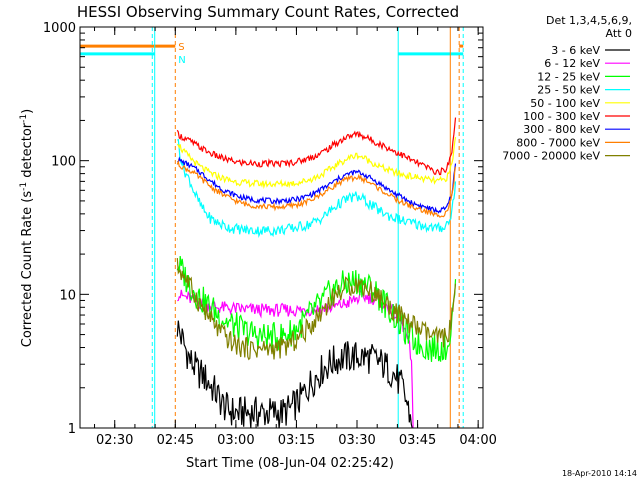 The image size is (640, 485). Describe the element at coordinates (27, 228) in the screenshot. I see `y-axis-label: Corrected Count Rate (s-1 detector-1)` at that location.